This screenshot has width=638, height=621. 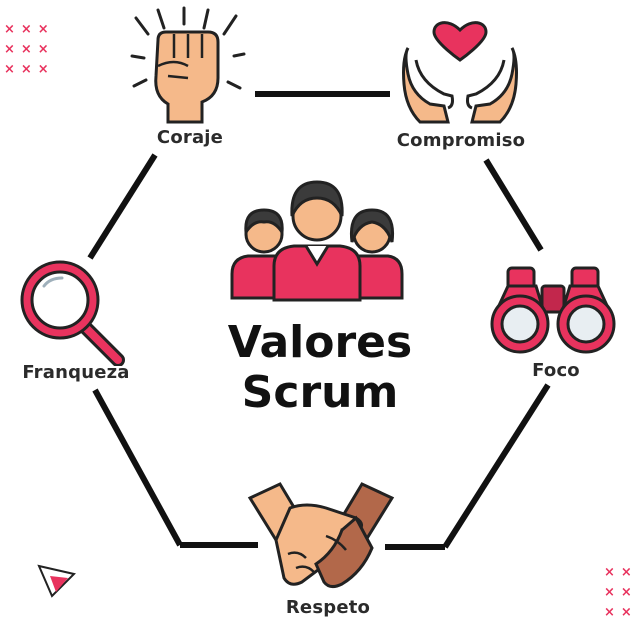 I want to click on raised-fist-icon, so click(x=188, y=65).